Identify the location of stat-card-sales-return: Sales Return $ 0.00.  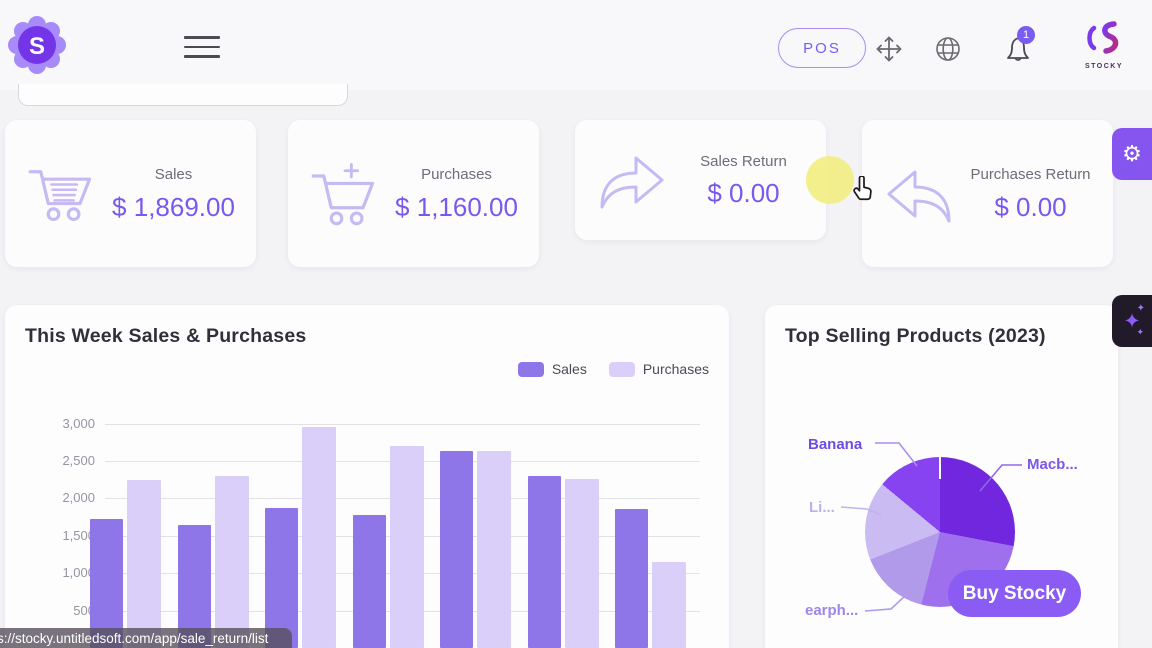
(700, 180).